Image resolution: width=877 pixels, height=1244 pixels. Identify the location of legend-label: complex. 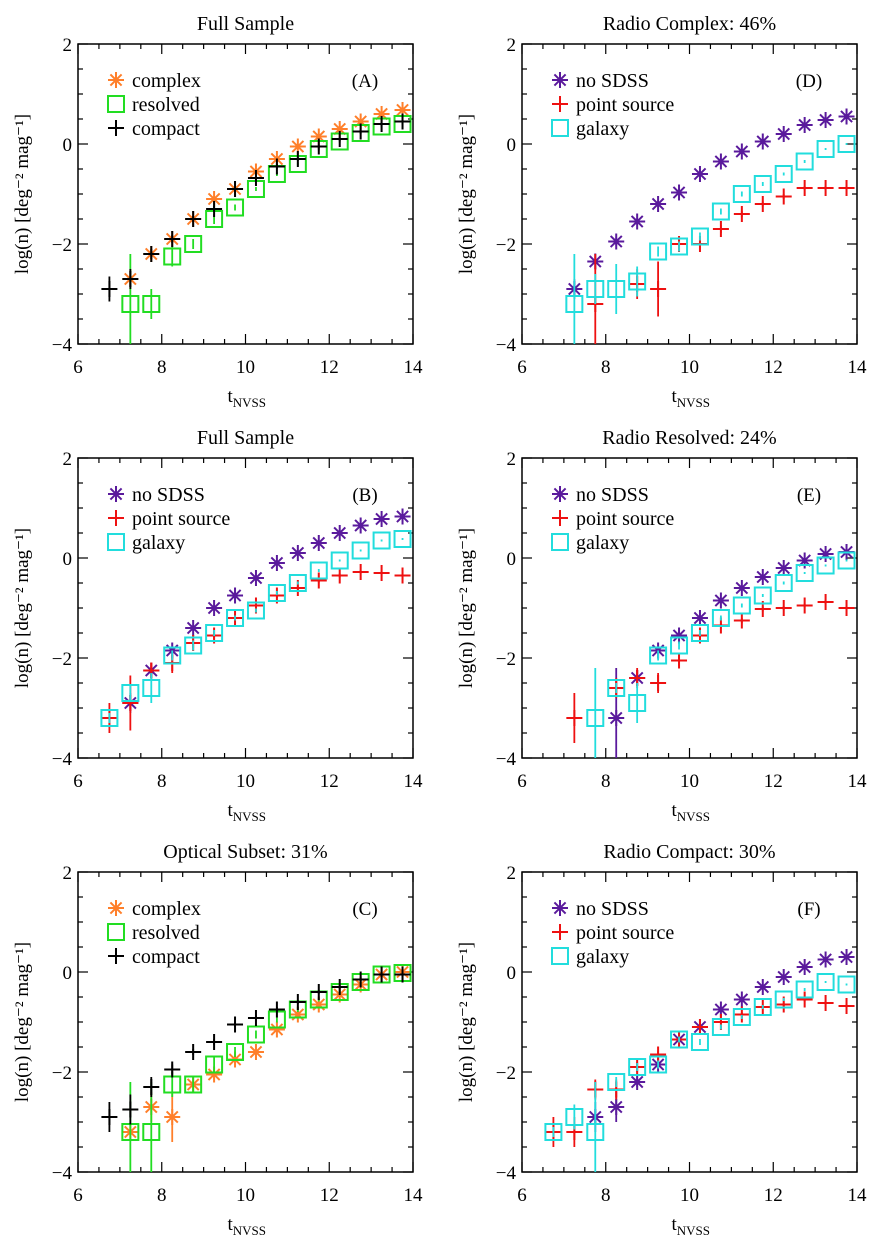
(166, 909).